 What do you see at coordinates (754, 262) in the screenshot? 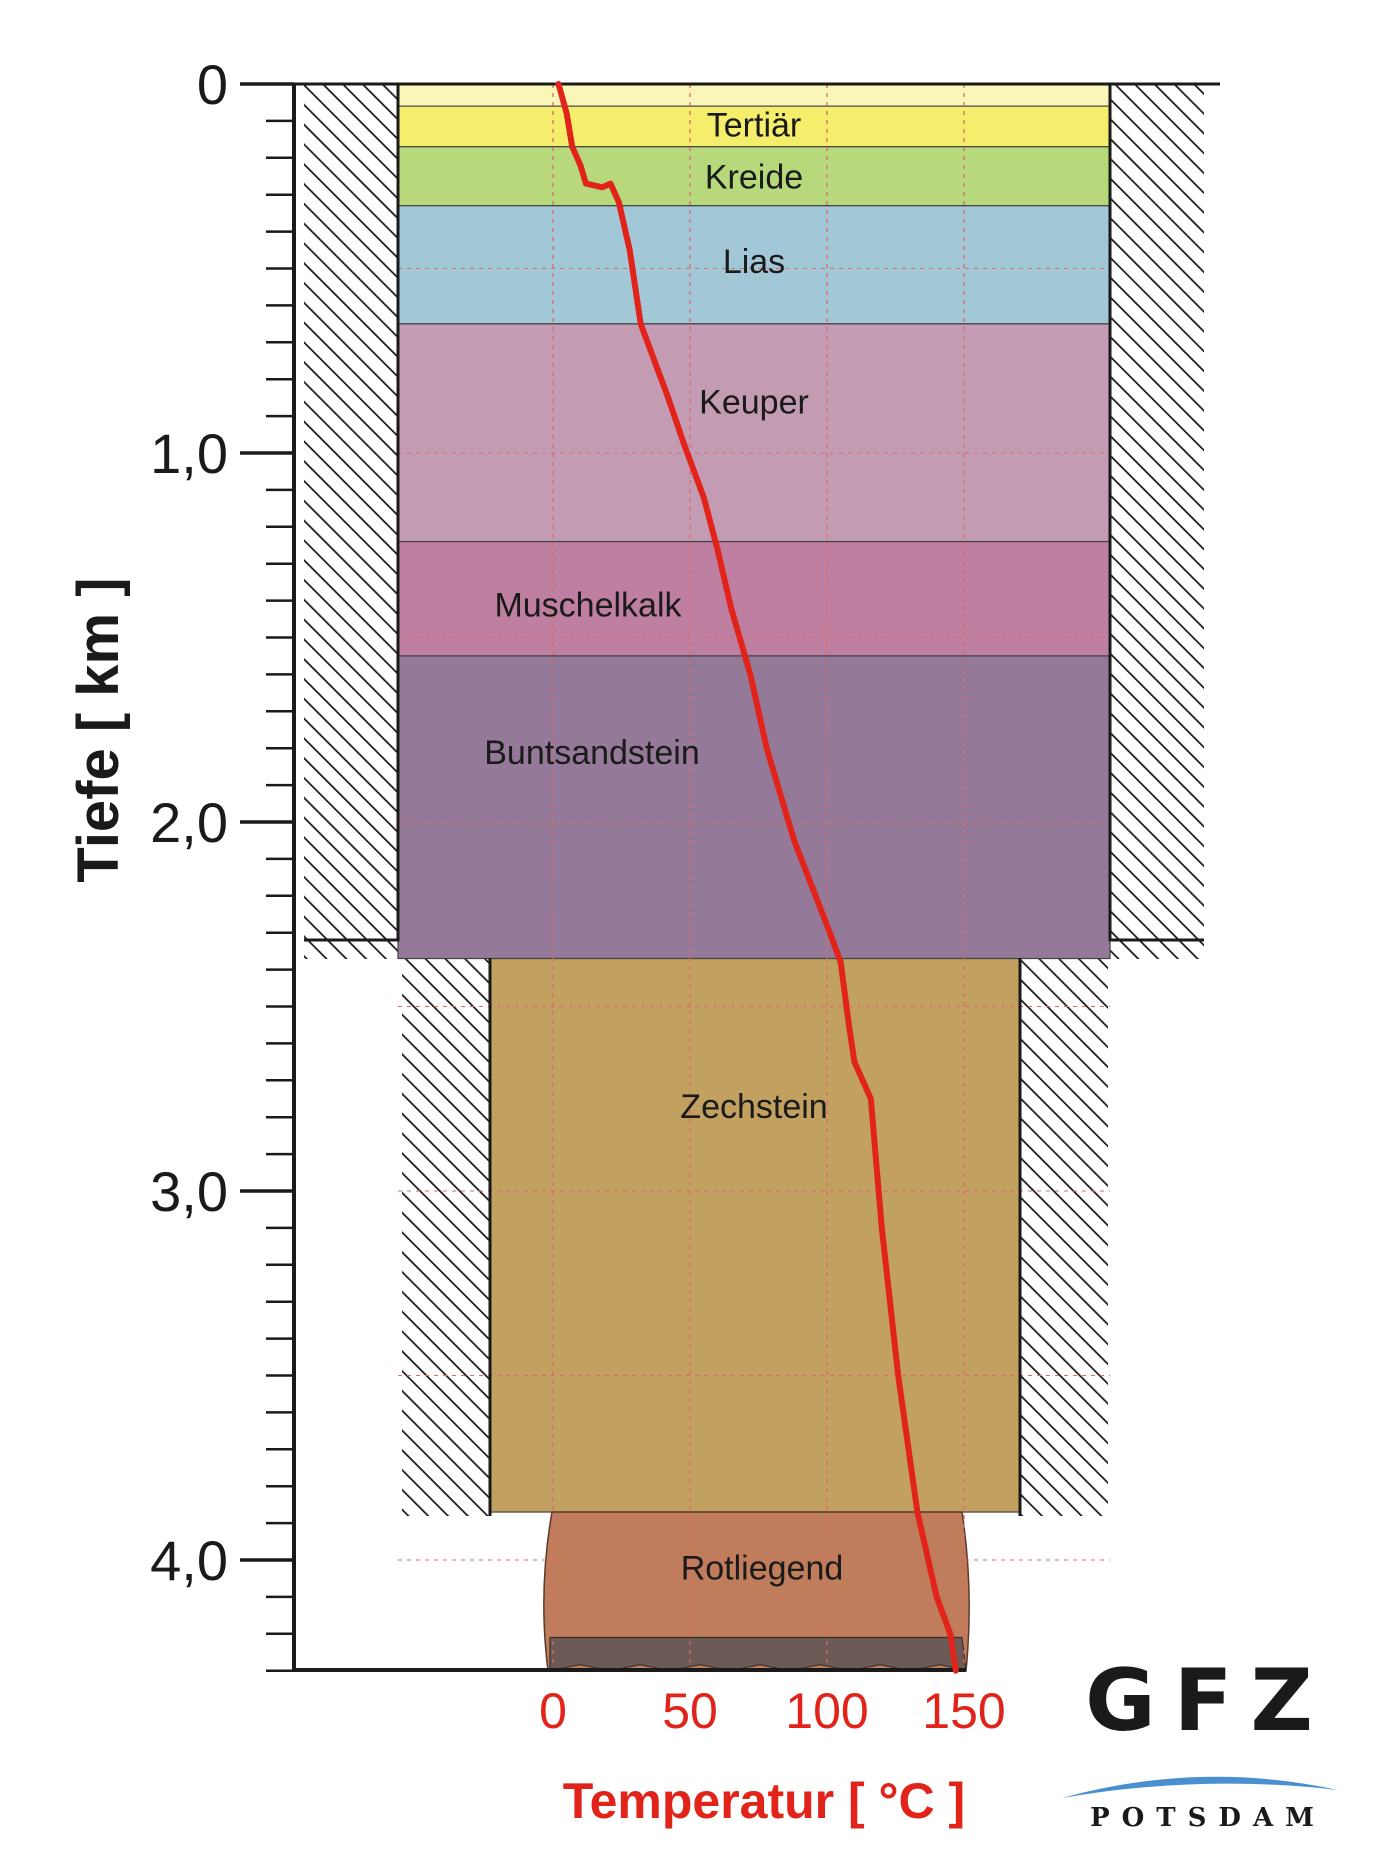
I see `layer-label-lias: Lias` at bounding box center [754, 262].